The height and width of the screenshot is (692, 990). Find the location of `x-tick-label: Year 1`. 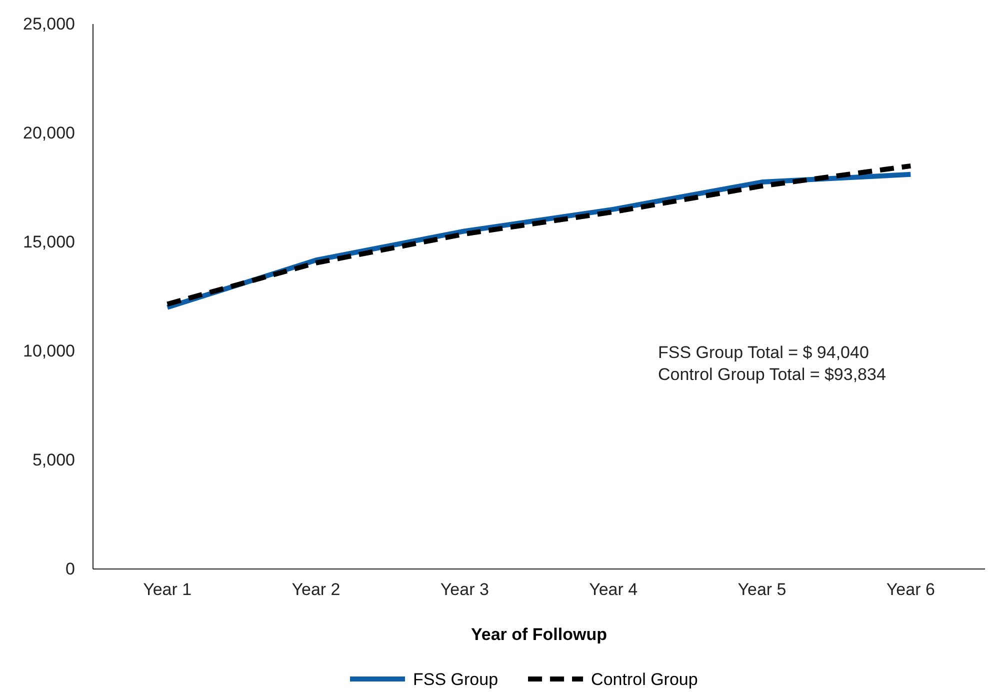

x-tick-label: Year 1 is located at coordinates (167, 590).